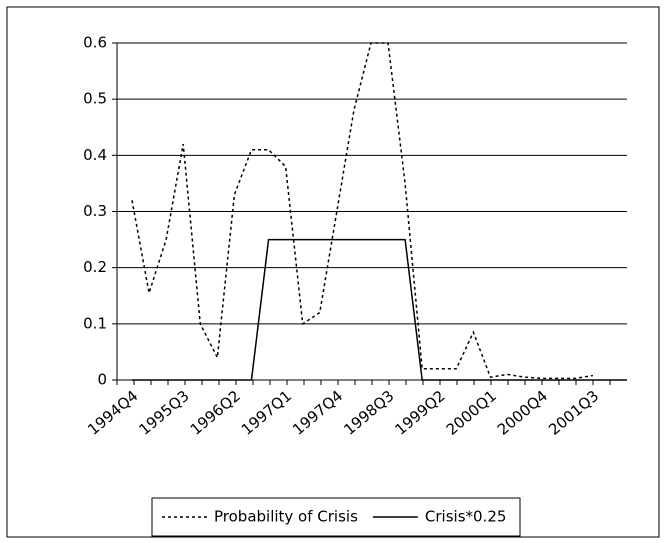  What do you see at coordinates (286, 517) in the screenshot?
I see `legend-label: Probability of Crisis` at bounding box center [286, 517].